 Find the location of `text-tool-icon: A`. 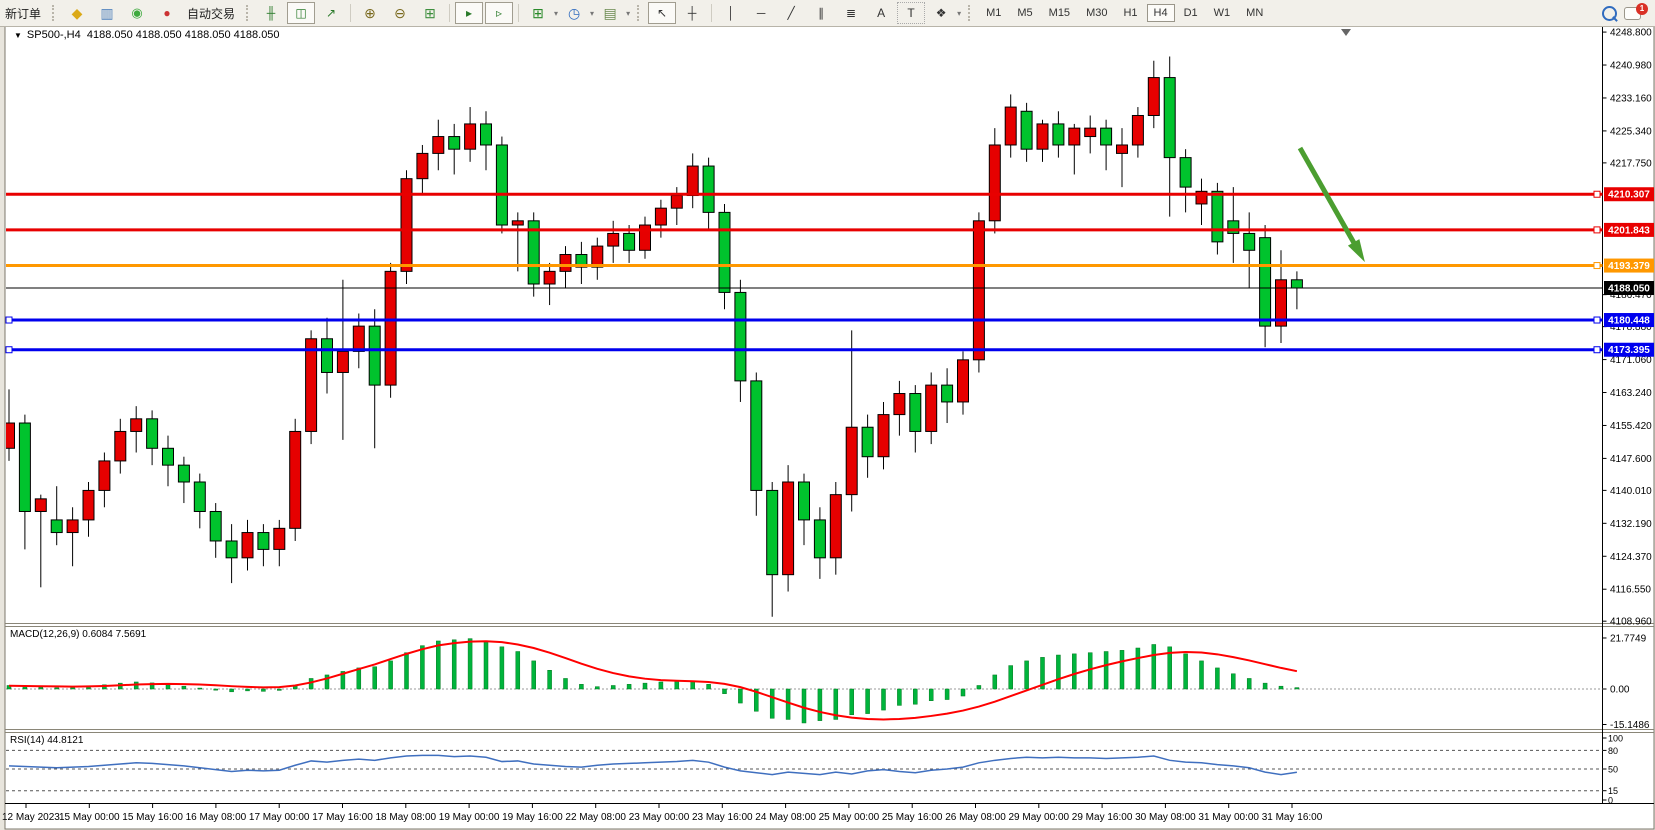

text-tool-icon: A is located at coordinates (881, 13).